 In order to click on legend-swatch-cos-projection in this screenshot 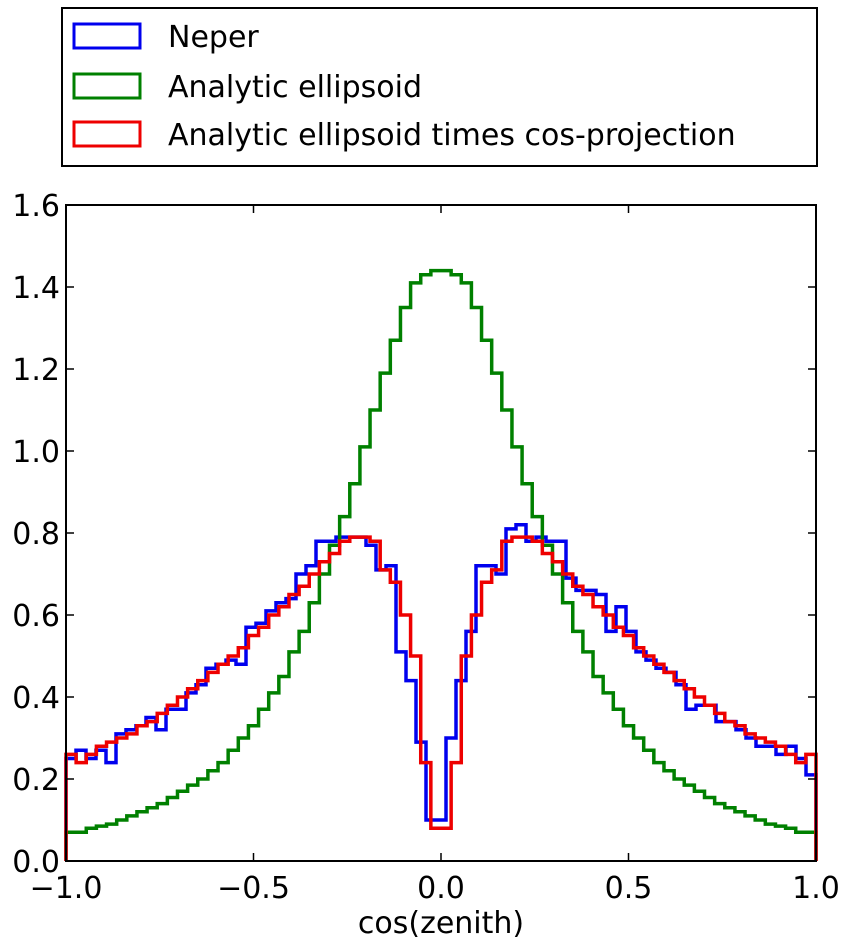, I will do `click(107, 134)`.